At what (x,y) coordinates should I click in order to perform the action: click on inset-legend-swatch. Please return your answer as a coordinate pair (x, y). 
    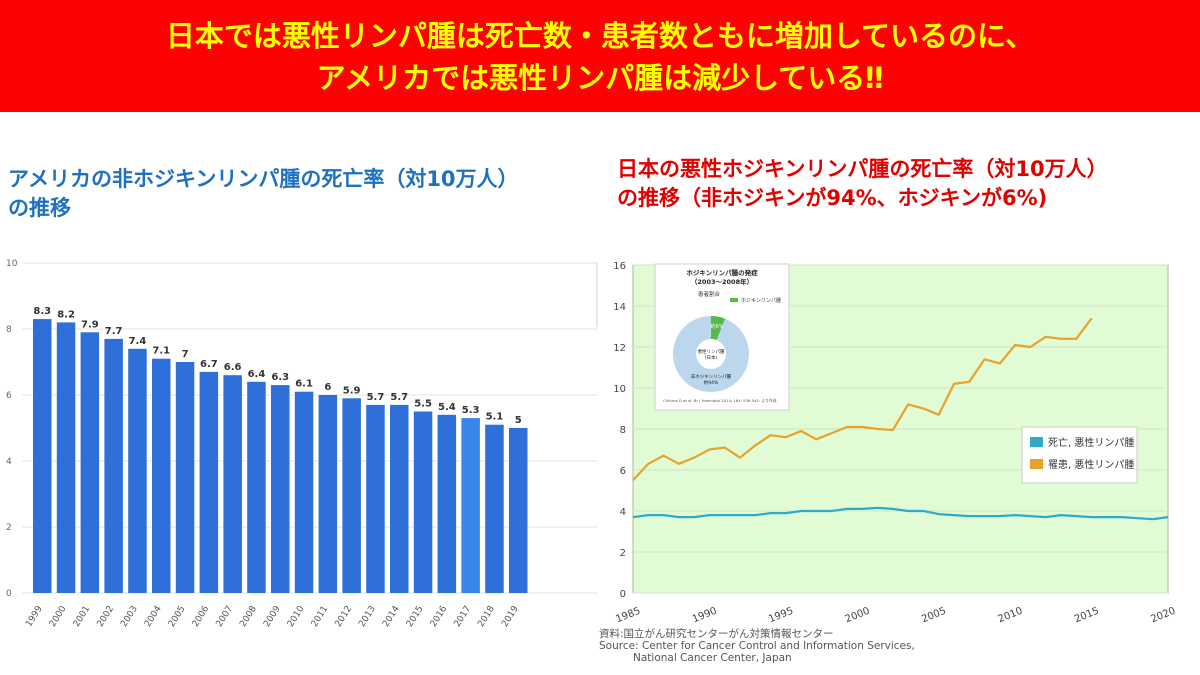
    Looking at the image, I should click on (734, 300).